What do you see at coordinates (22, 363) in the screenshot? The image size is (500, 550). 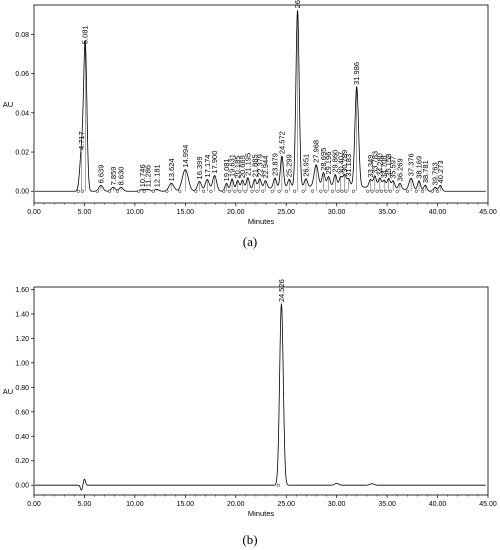 I see `y-tick-label: 1.00` at bounding box center [22, 363].